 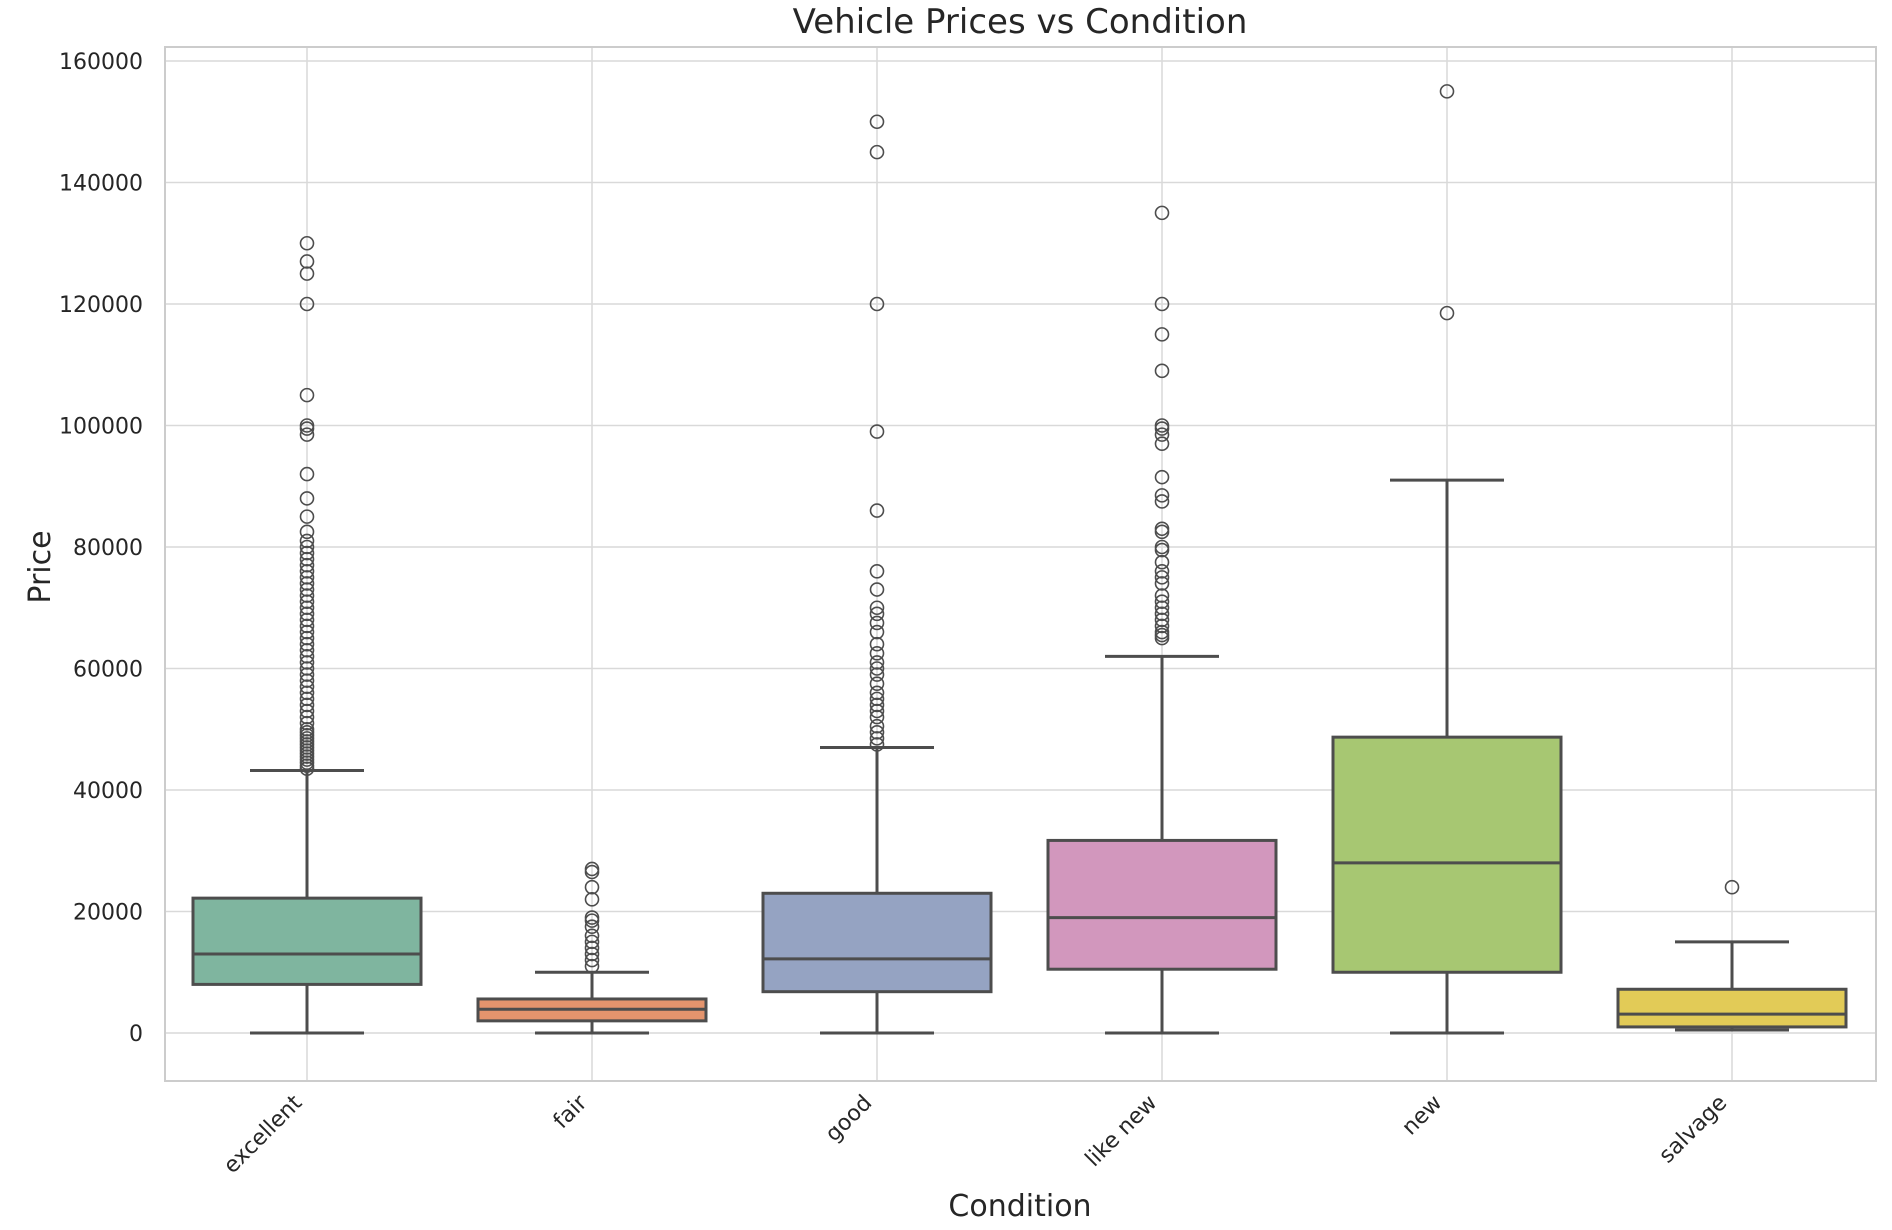 What do you see at coordinates (108, 913) in the screenshot?
I see `y-tick-label: 20000` at bounding box center [108, 913].